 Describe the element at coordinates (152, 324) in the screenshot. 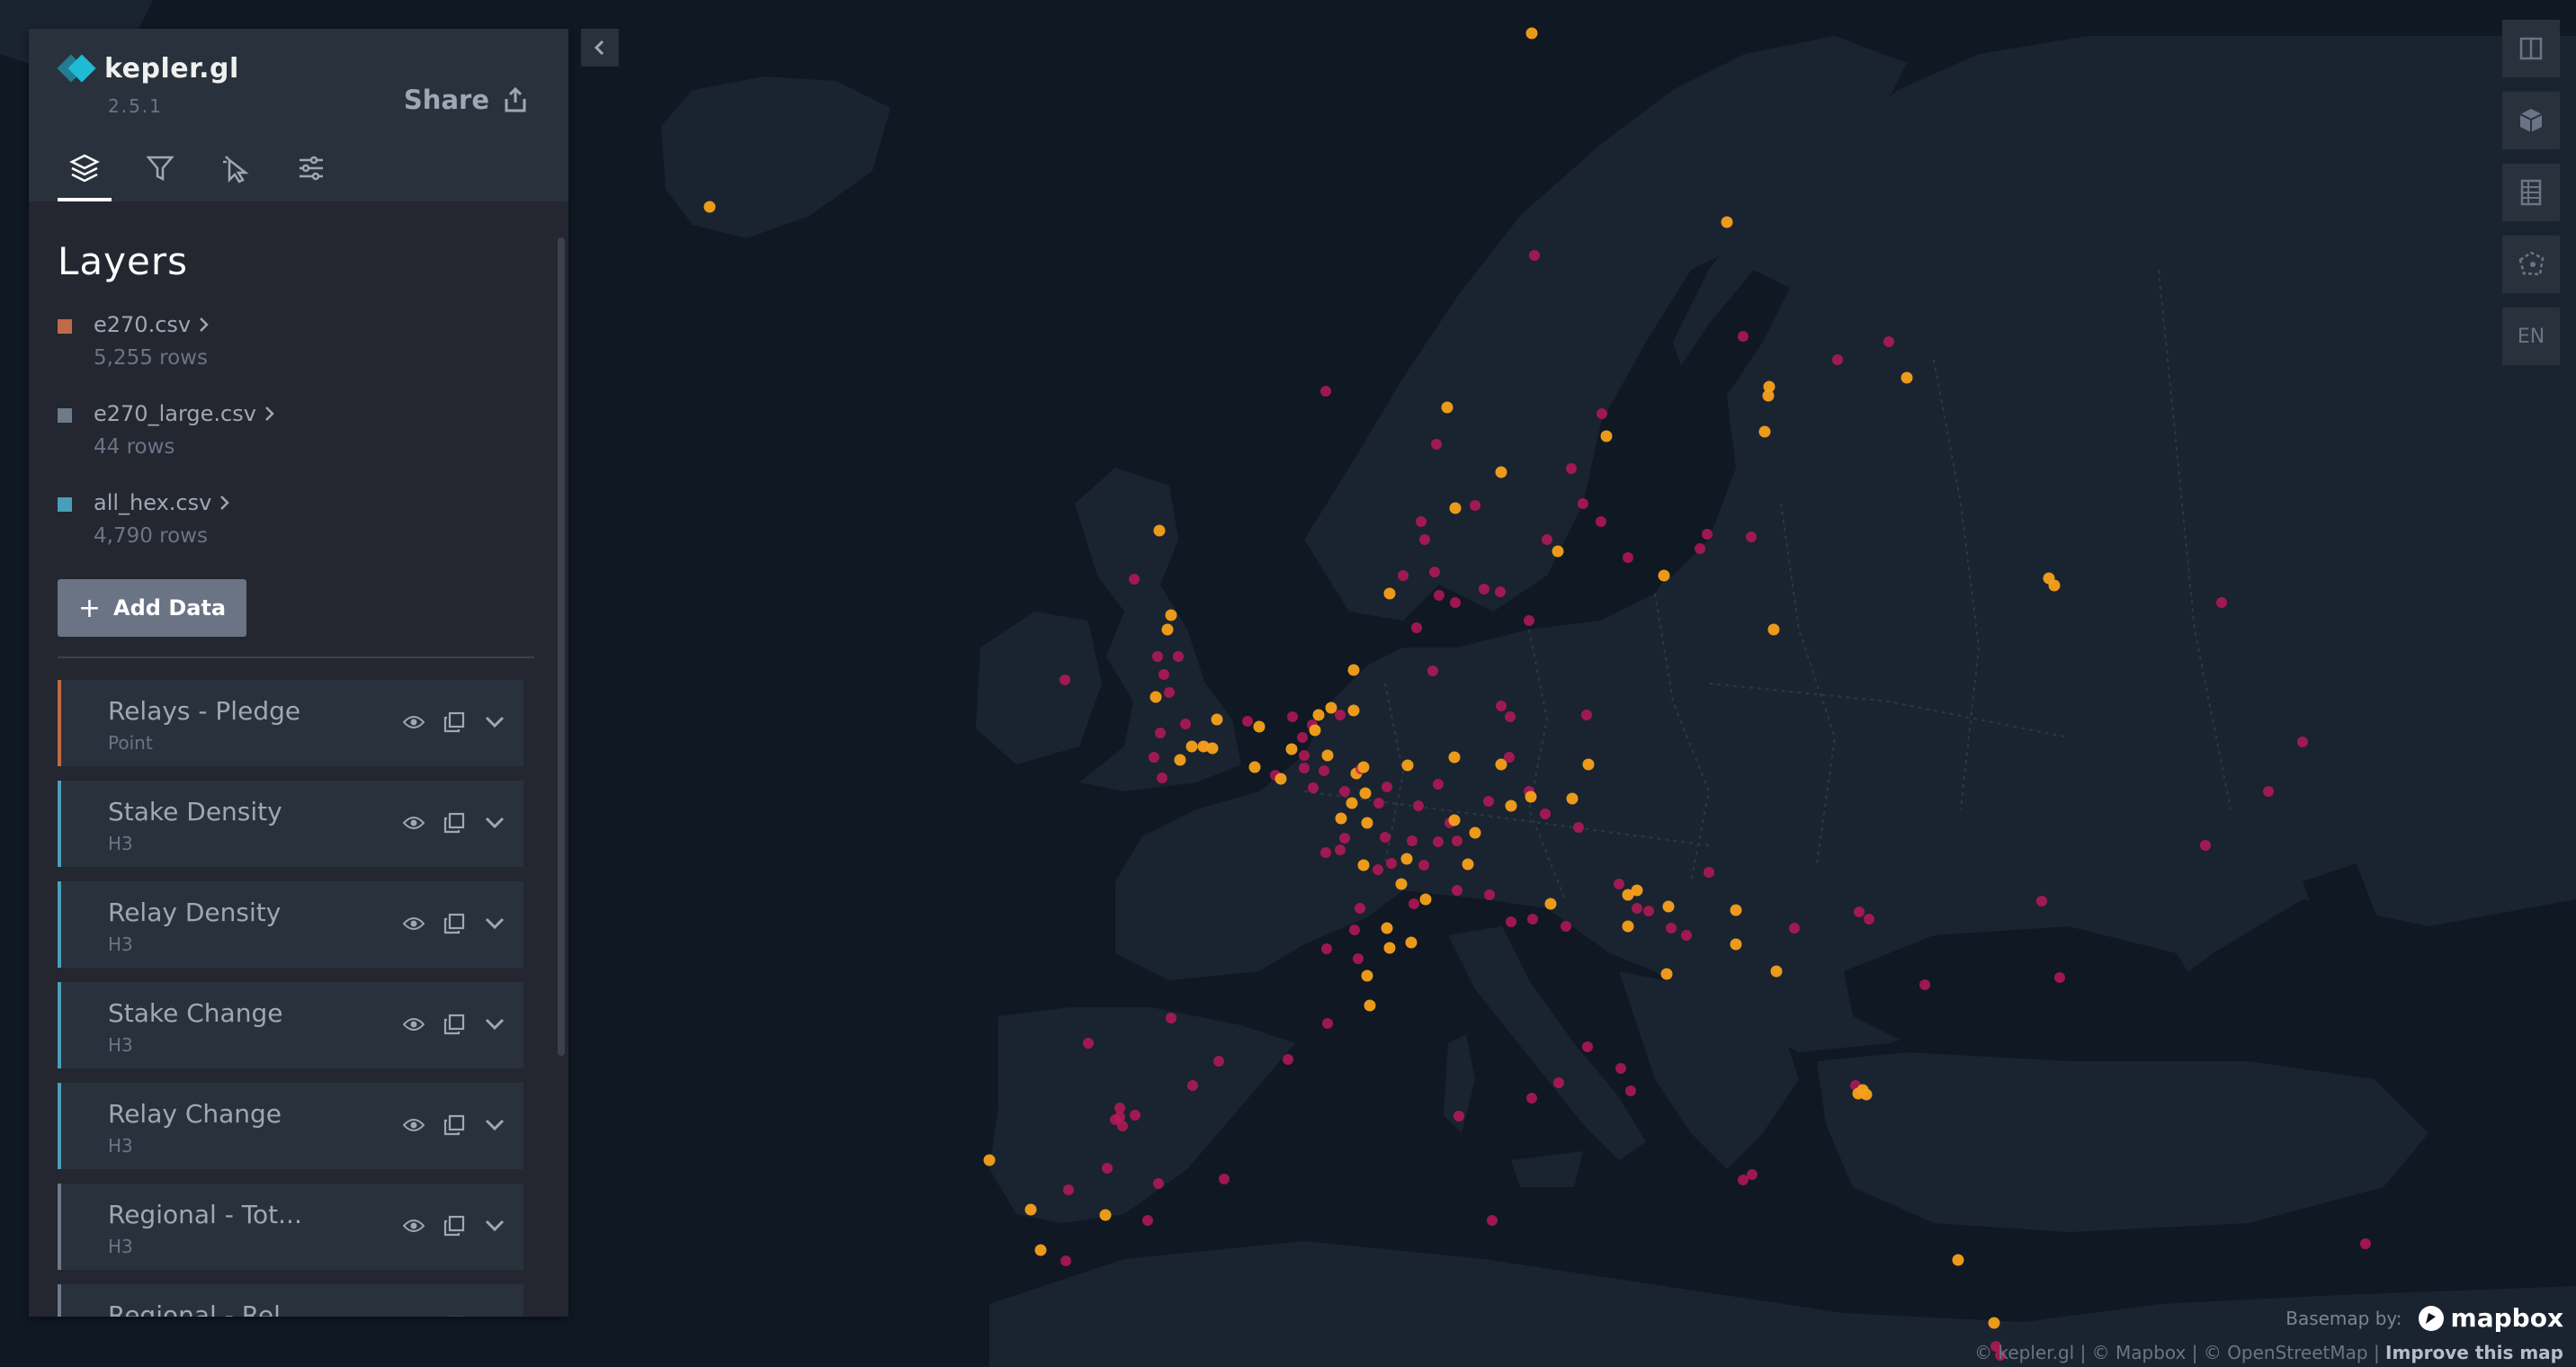

I see `dataset-name: e270.csv` at that location.